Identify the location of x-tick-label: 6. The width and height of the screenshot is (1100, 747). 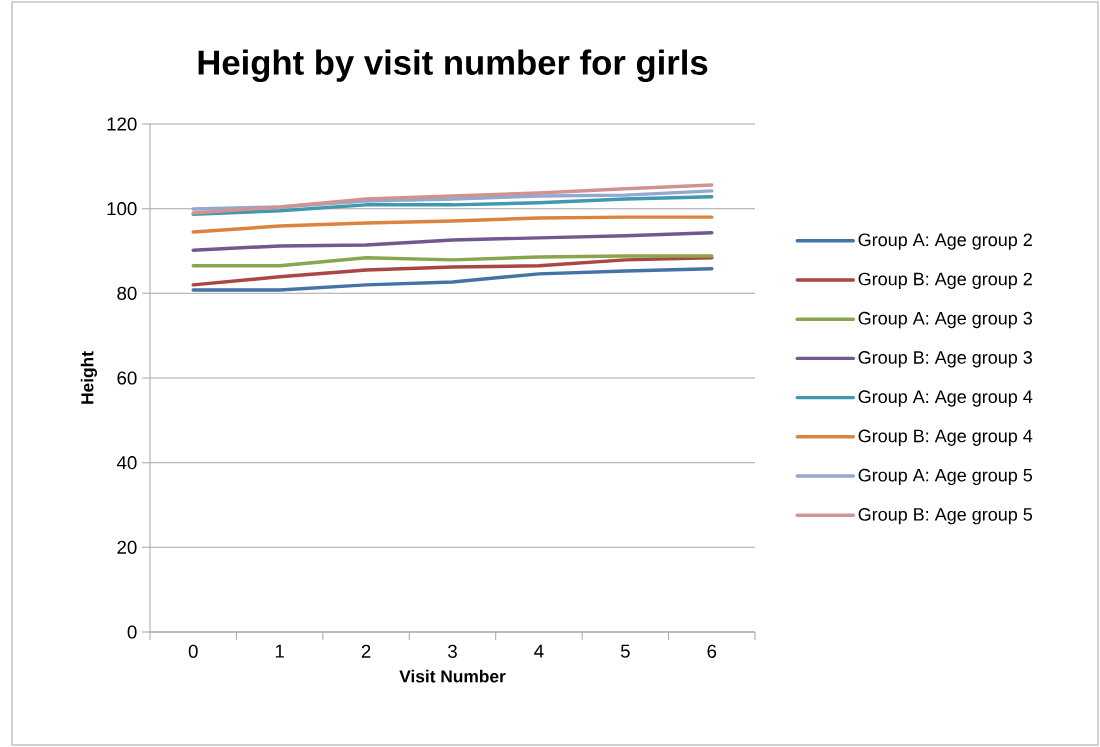
(712, 651).